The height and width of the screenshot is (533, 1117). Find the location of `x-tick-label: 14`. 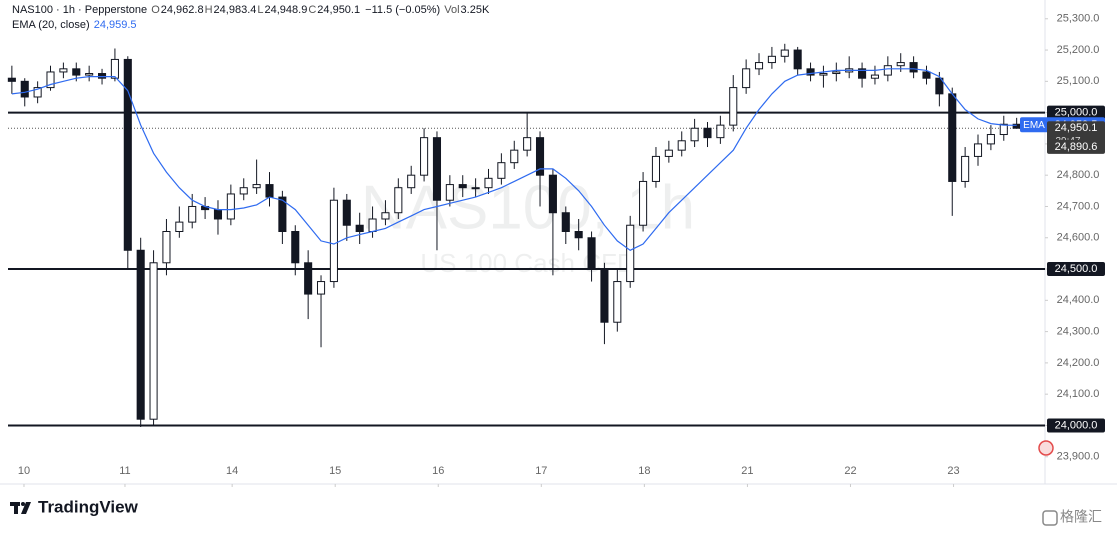

x-tick-label: 14 is located at coordinates (232, 471).